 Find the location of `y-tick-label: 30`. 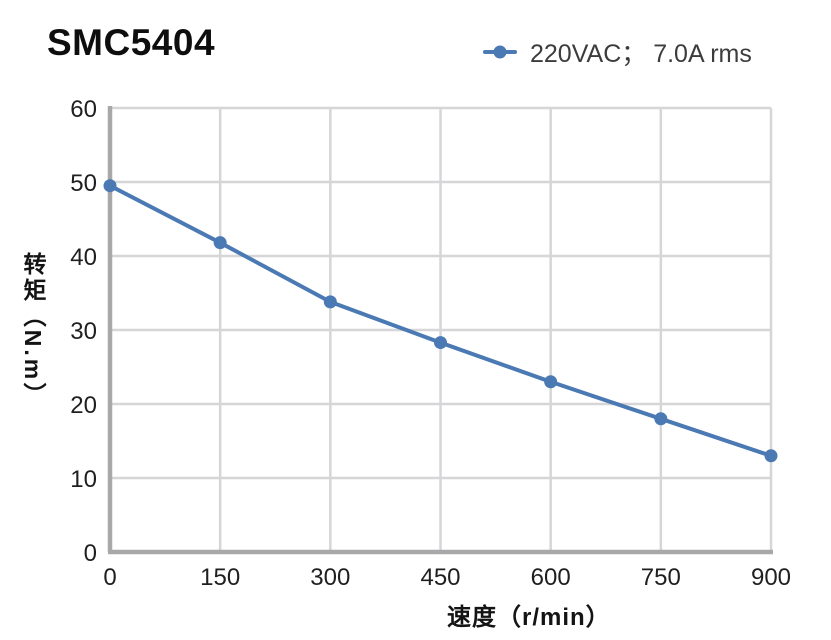

y-tick-label: 30 is located at coordinates (83, 331).